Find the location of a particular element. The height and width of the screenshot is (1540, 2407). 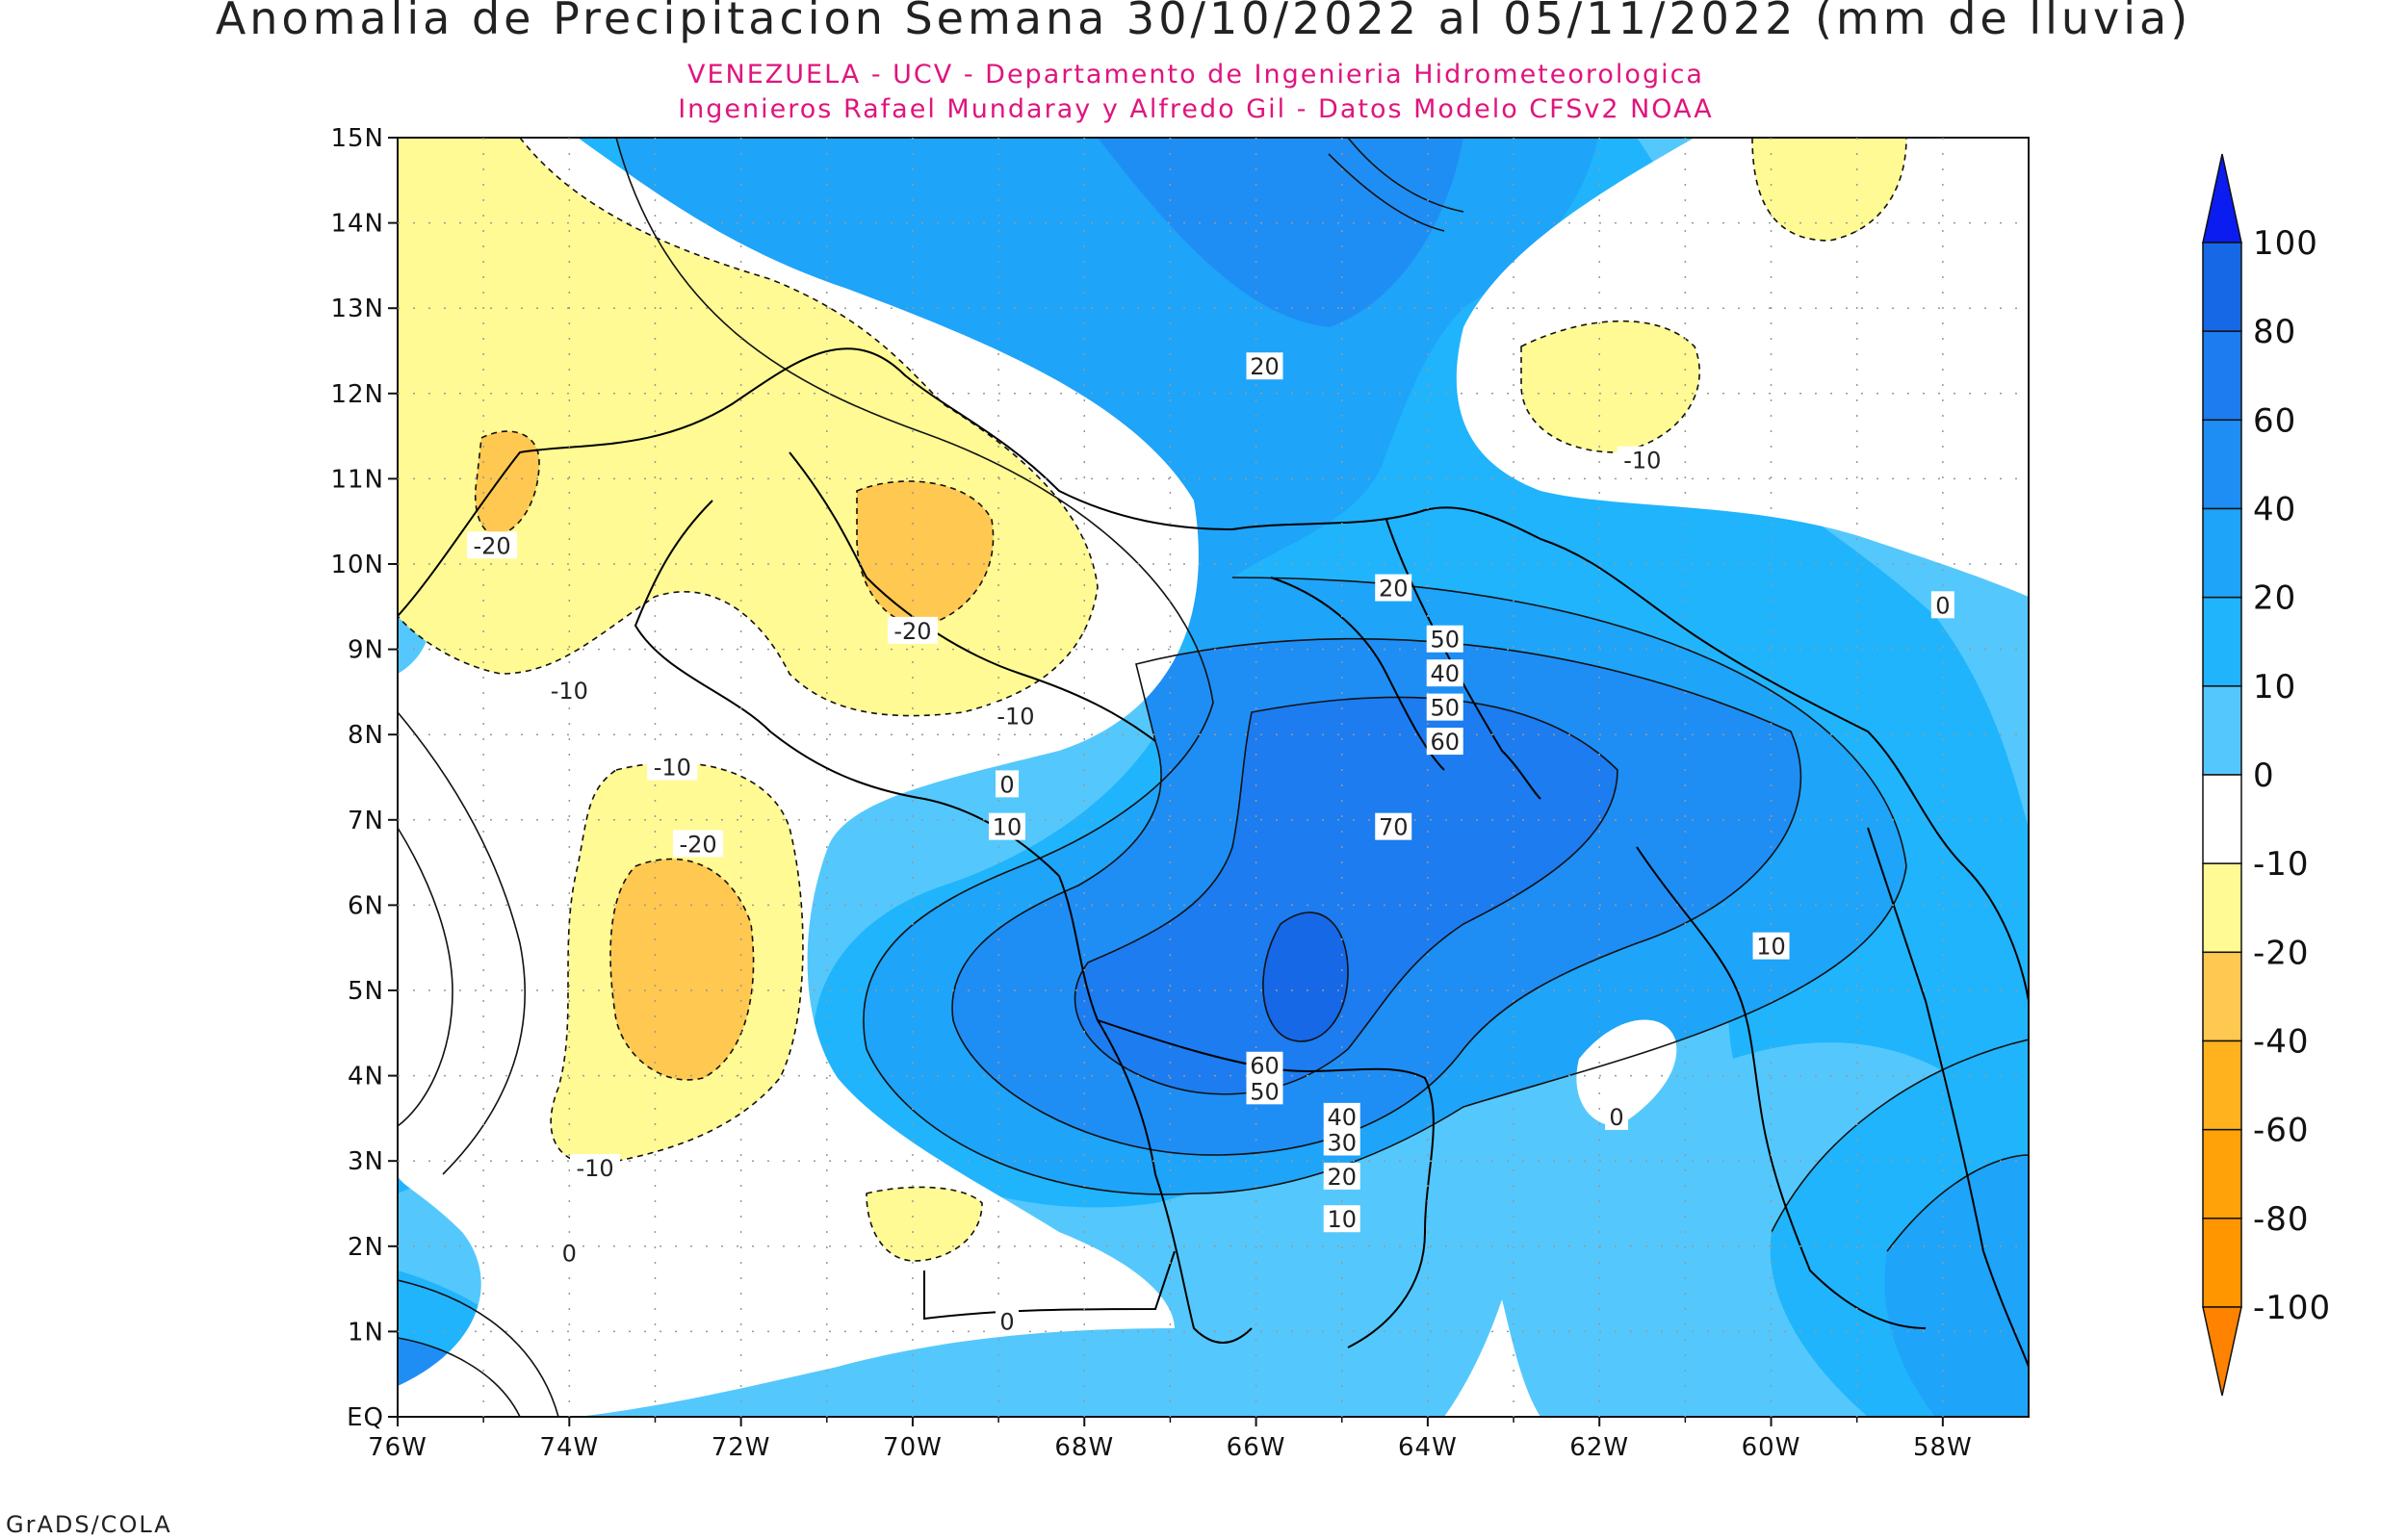

contour-label: 30 is located at coordinates (1342, 1142).